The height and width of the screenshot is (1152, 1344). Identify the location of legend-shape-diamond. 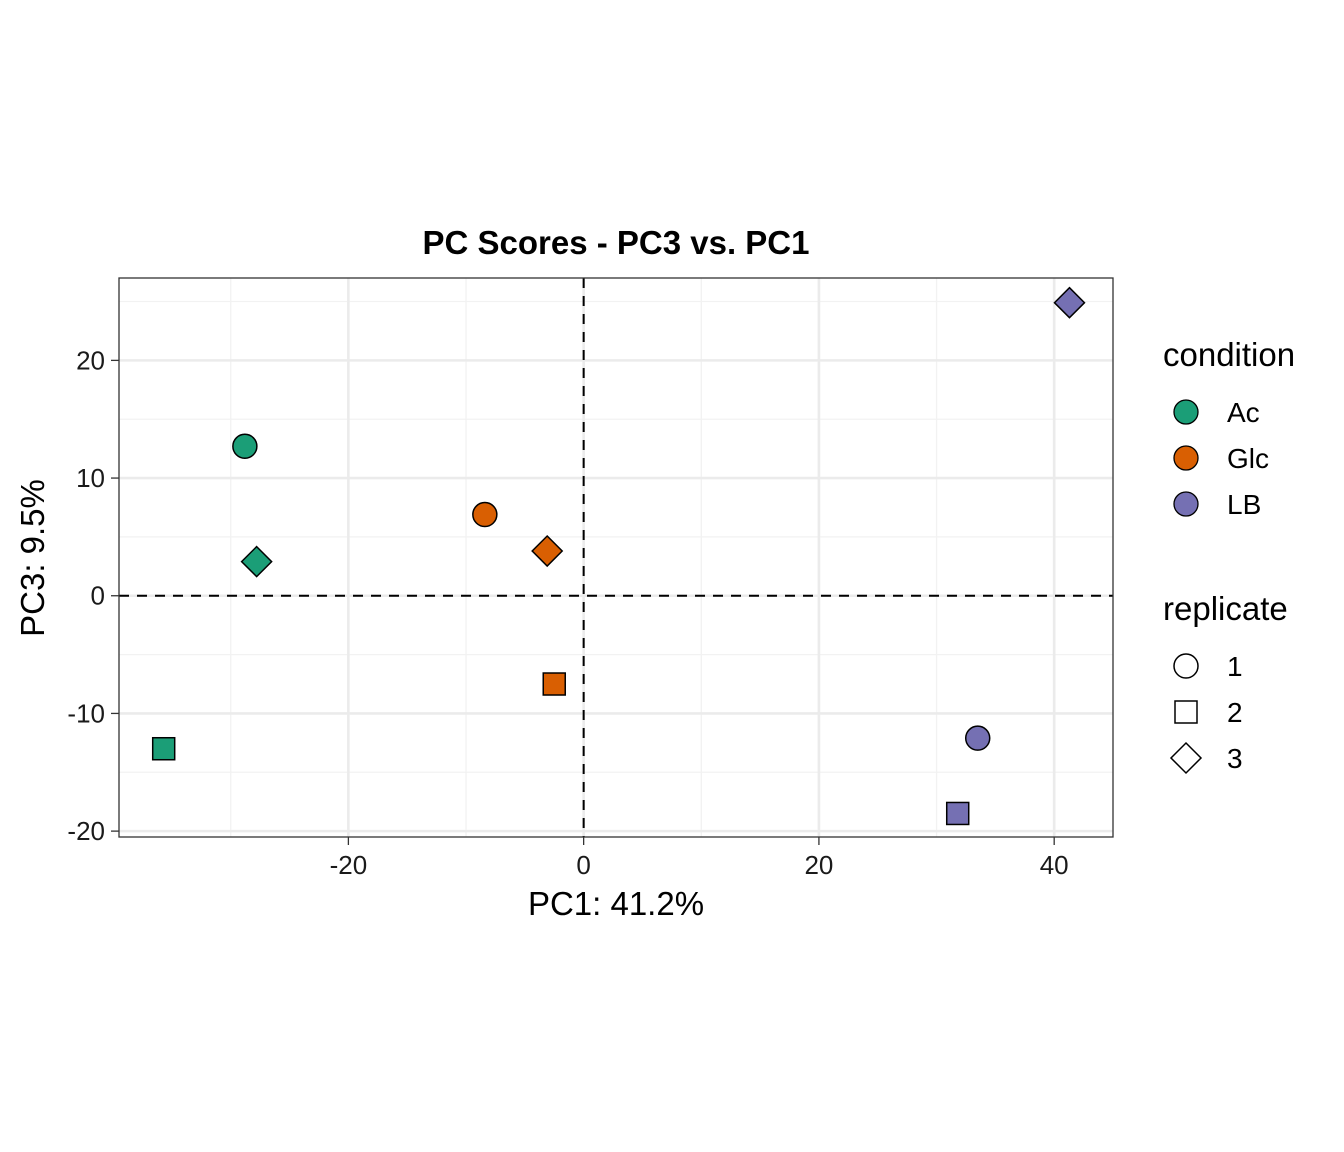
(1186, 758).